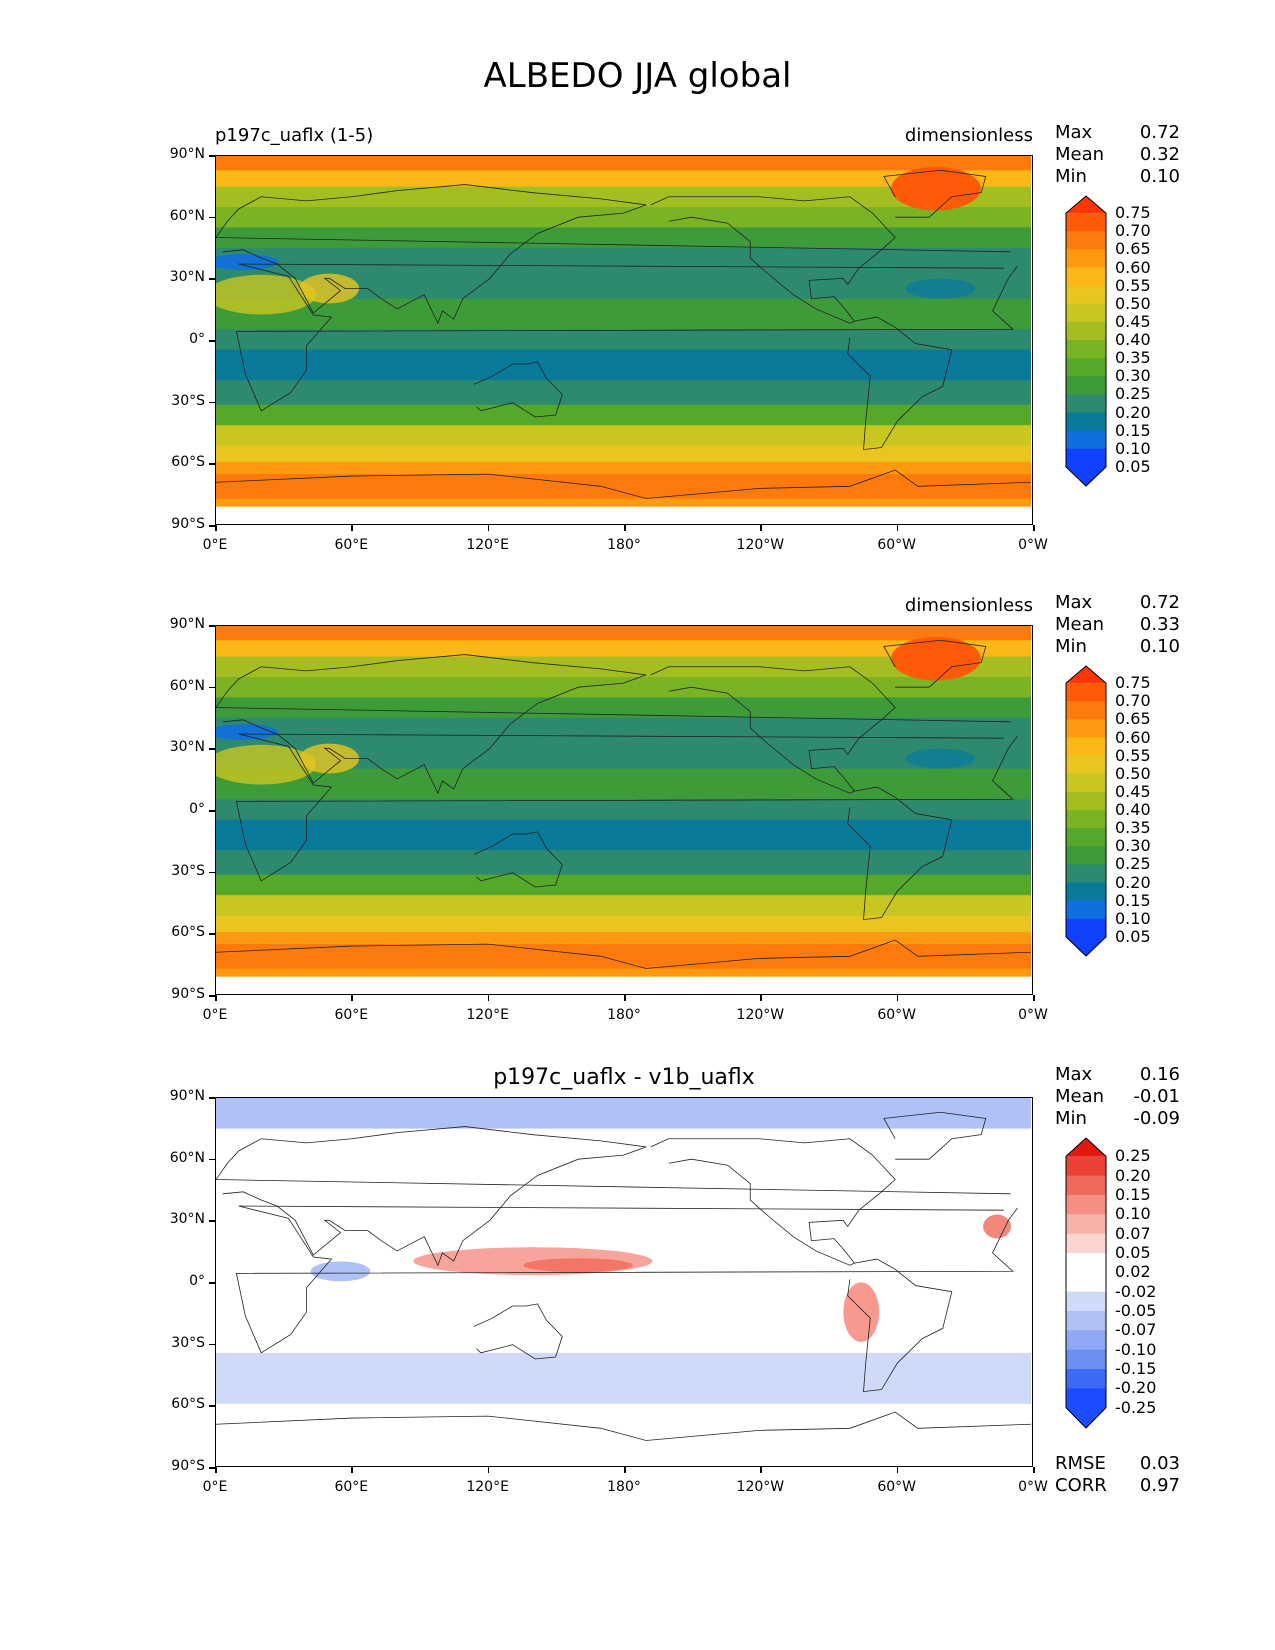 Image resolution: width=1275 pixels, height=1650 pixels. I want to click on x-tick-label: 0°E, so click(215, 1015).